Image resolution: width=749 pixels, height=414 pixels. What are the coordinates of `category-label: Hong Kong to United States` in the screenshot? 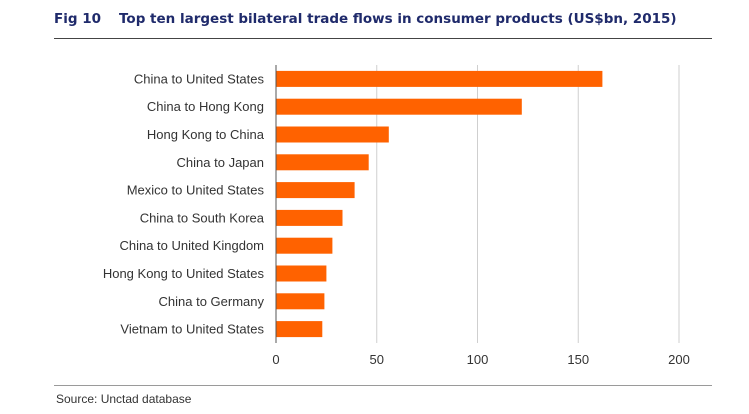 It's located at (184, 273).